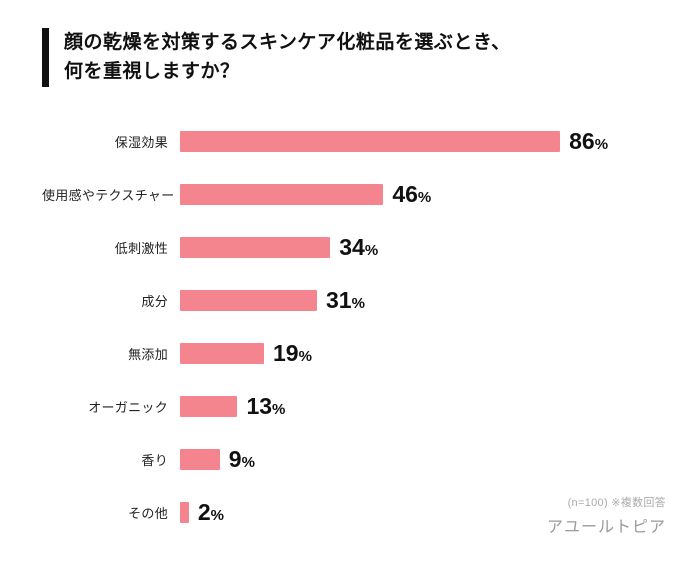 Image resolution: width=700 pixels, height=563 pixels. I want to click on value-label: 2%, so click(211, 512).